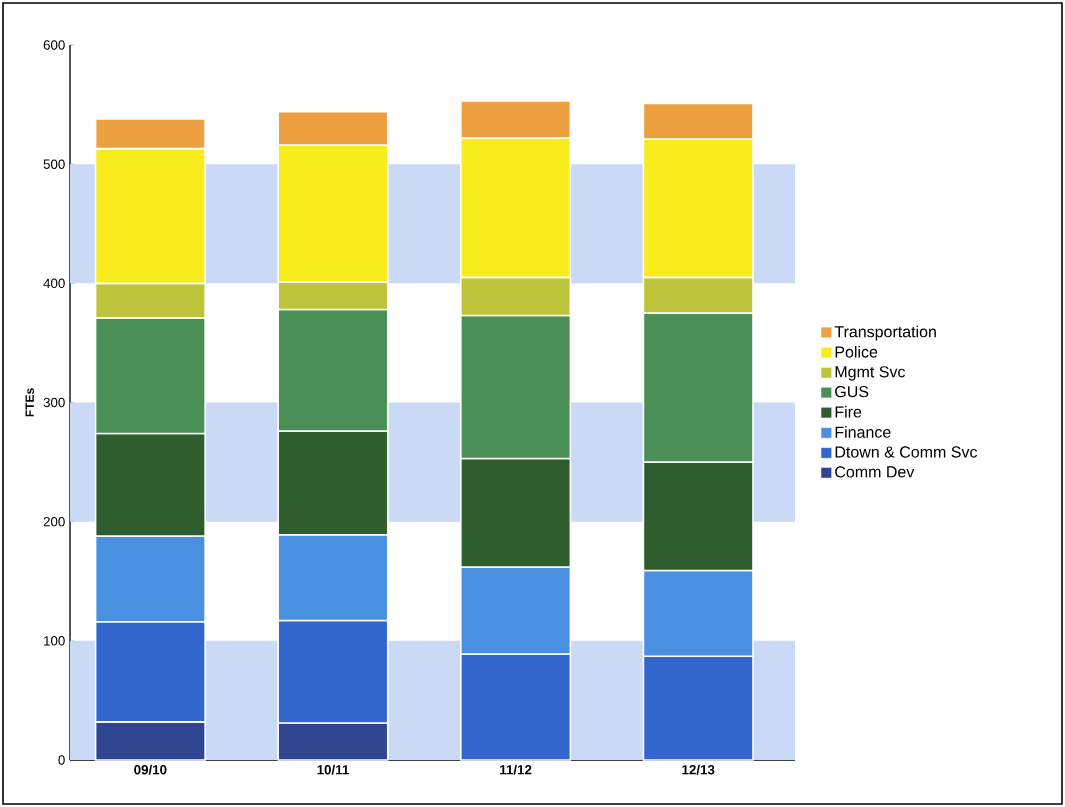  I want to click on y-tick-label: 500, so click(54, 164).